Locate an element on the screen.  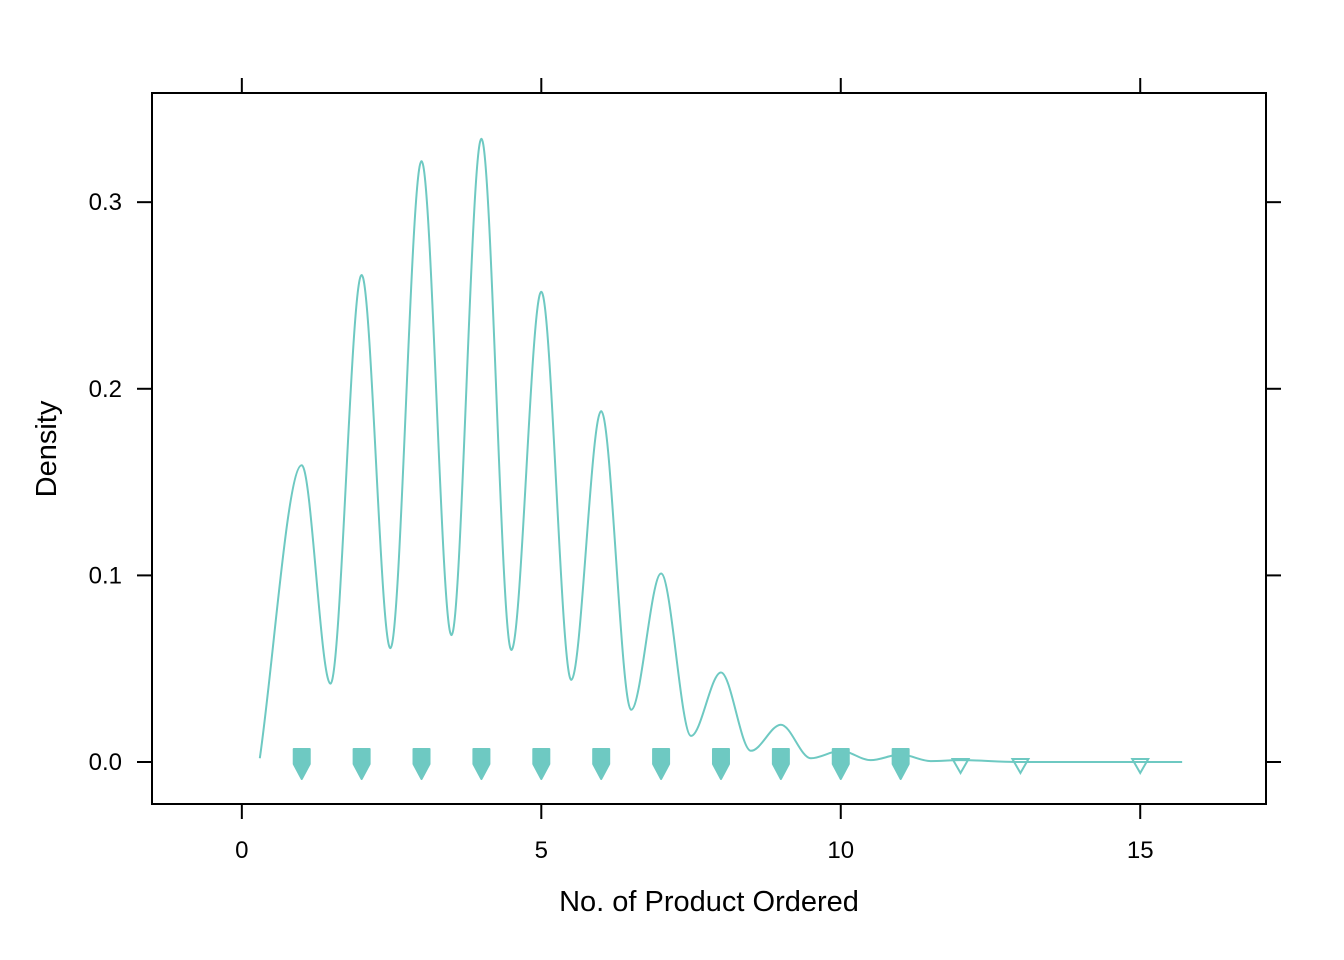
y-tick-label: 0.1 is located at coordinates (105, 575).